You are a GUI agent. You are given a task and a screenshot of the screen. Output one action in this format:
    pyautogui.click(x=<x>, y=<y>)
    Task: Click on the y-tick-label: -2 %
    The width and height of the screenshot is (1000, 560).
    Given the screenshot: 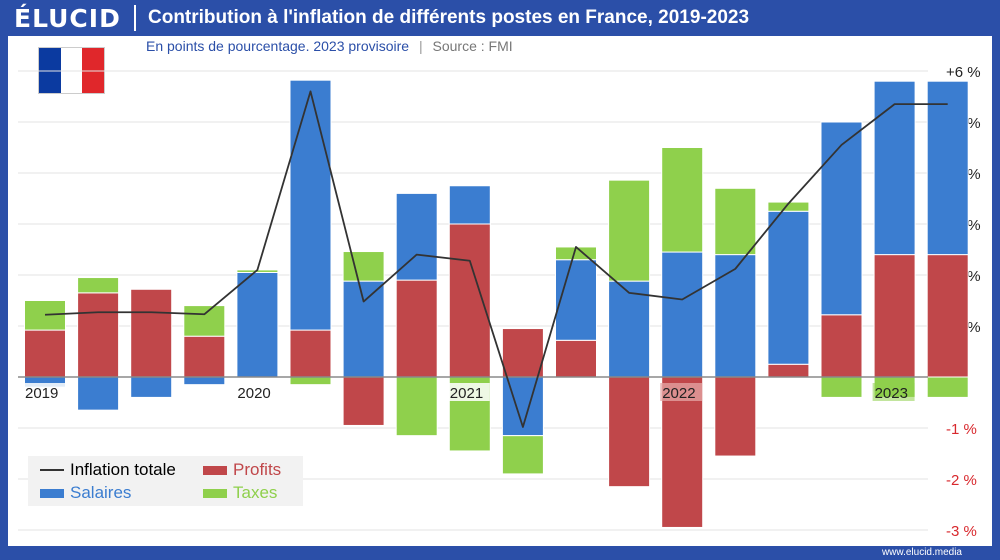 What is the action you would take?
    pyautogui.click(x=961, y=480)
    